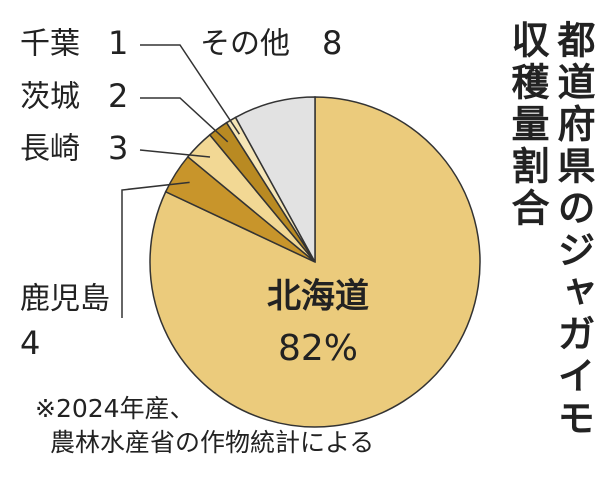 This screenshot has width=600, height=487. Describe the element at coordinates (118, 43) in the screenshot. I see `slice-value: 1` at that location.